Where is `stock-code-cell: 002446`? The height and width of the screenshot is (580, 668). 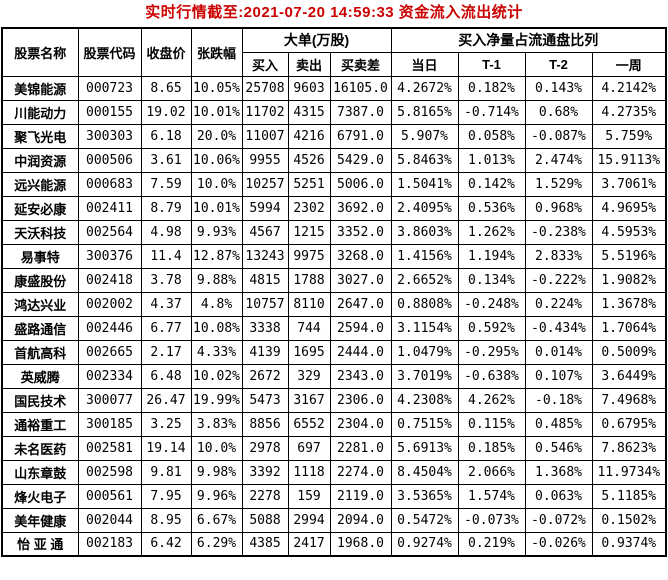
stock-code-cell: 002446 is located at coordinates (109, 328).